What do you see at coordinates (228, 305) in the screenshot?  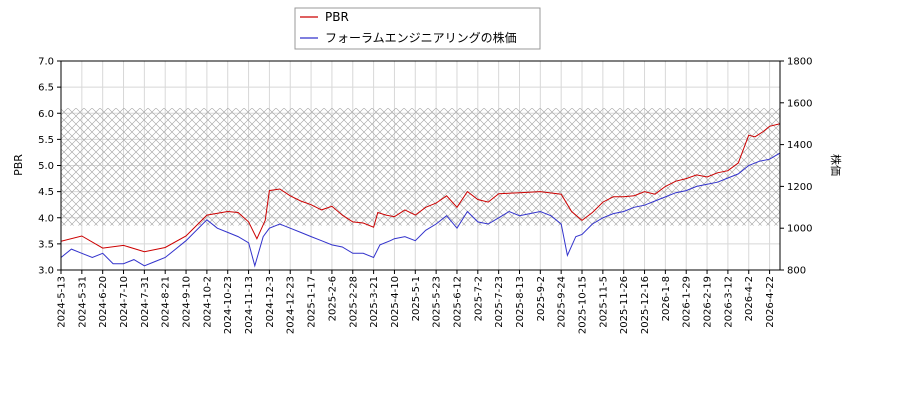 I see `x-tick-label: 2024-10-23` at bounding box center [228, 305].